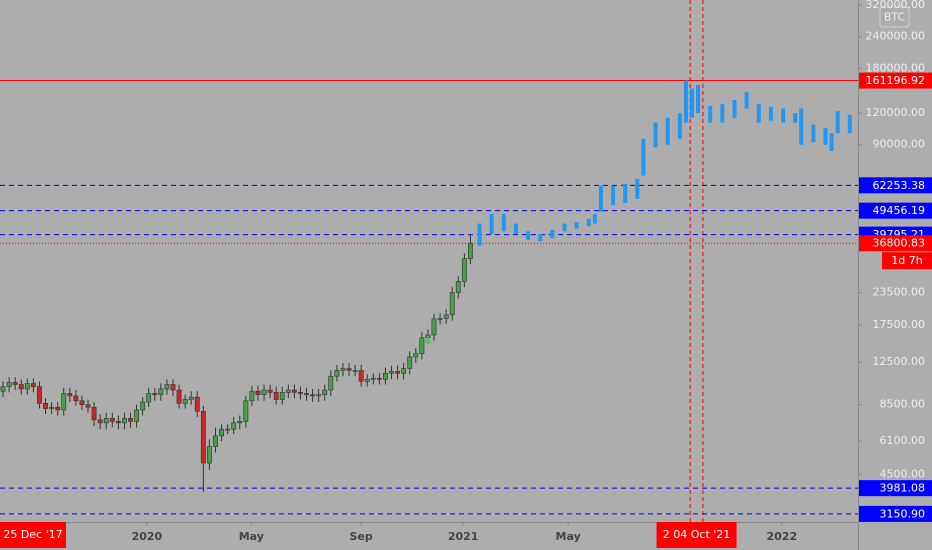 This screenshot has height=550, width=932. What do you see at coordinates (696, 535) in the screenshot?
I see `cursor-label-box` at bounding box center [696, 535].